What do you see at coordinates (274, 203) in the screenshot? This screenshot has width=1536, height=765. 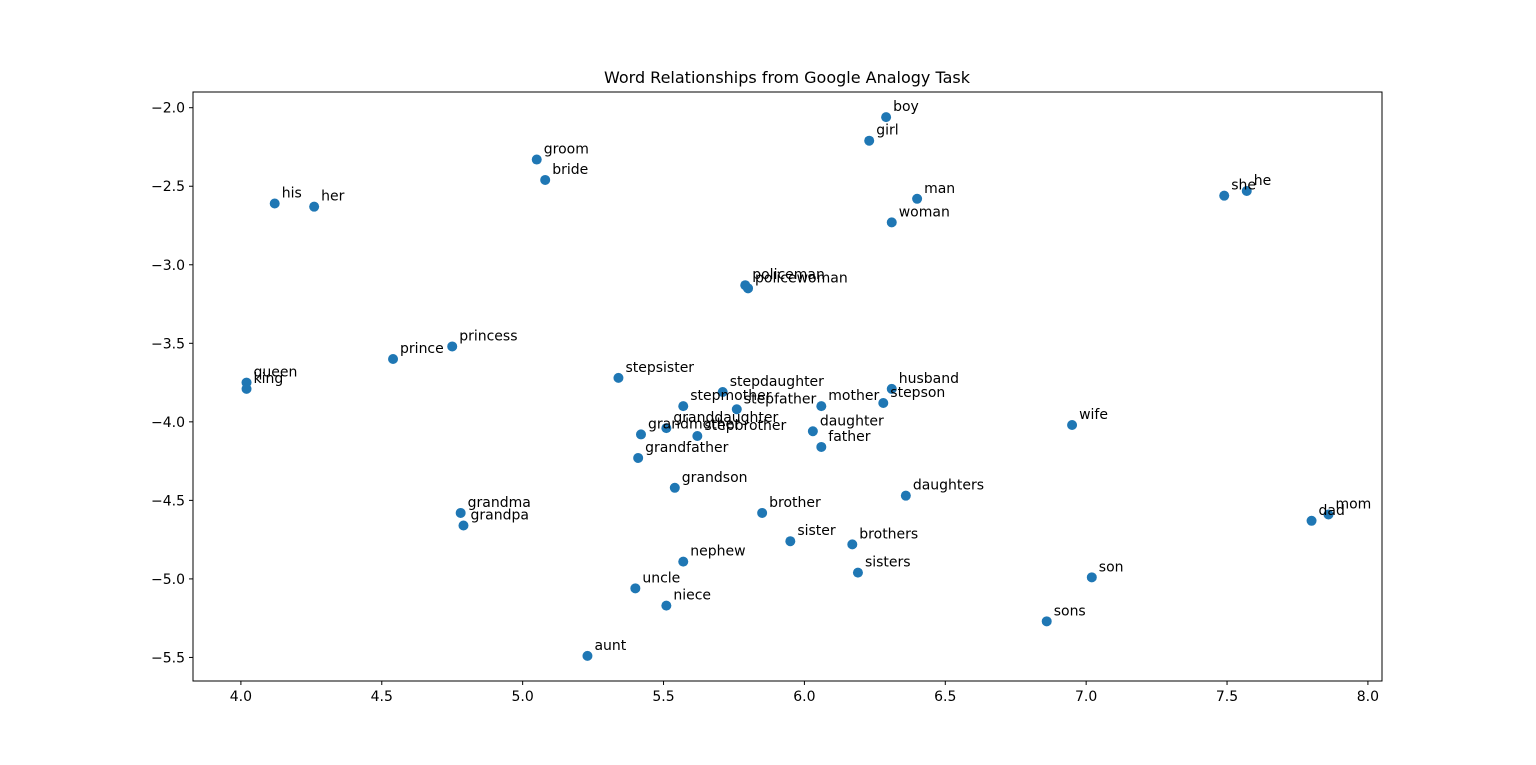 I see `scatter-point-his` at bounding box center [274, 203].